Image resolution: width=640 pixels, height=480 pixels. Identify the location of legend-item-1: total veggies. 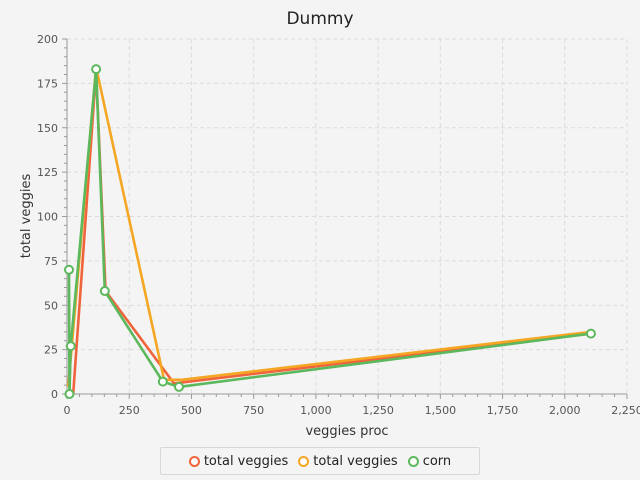
(238, 461).